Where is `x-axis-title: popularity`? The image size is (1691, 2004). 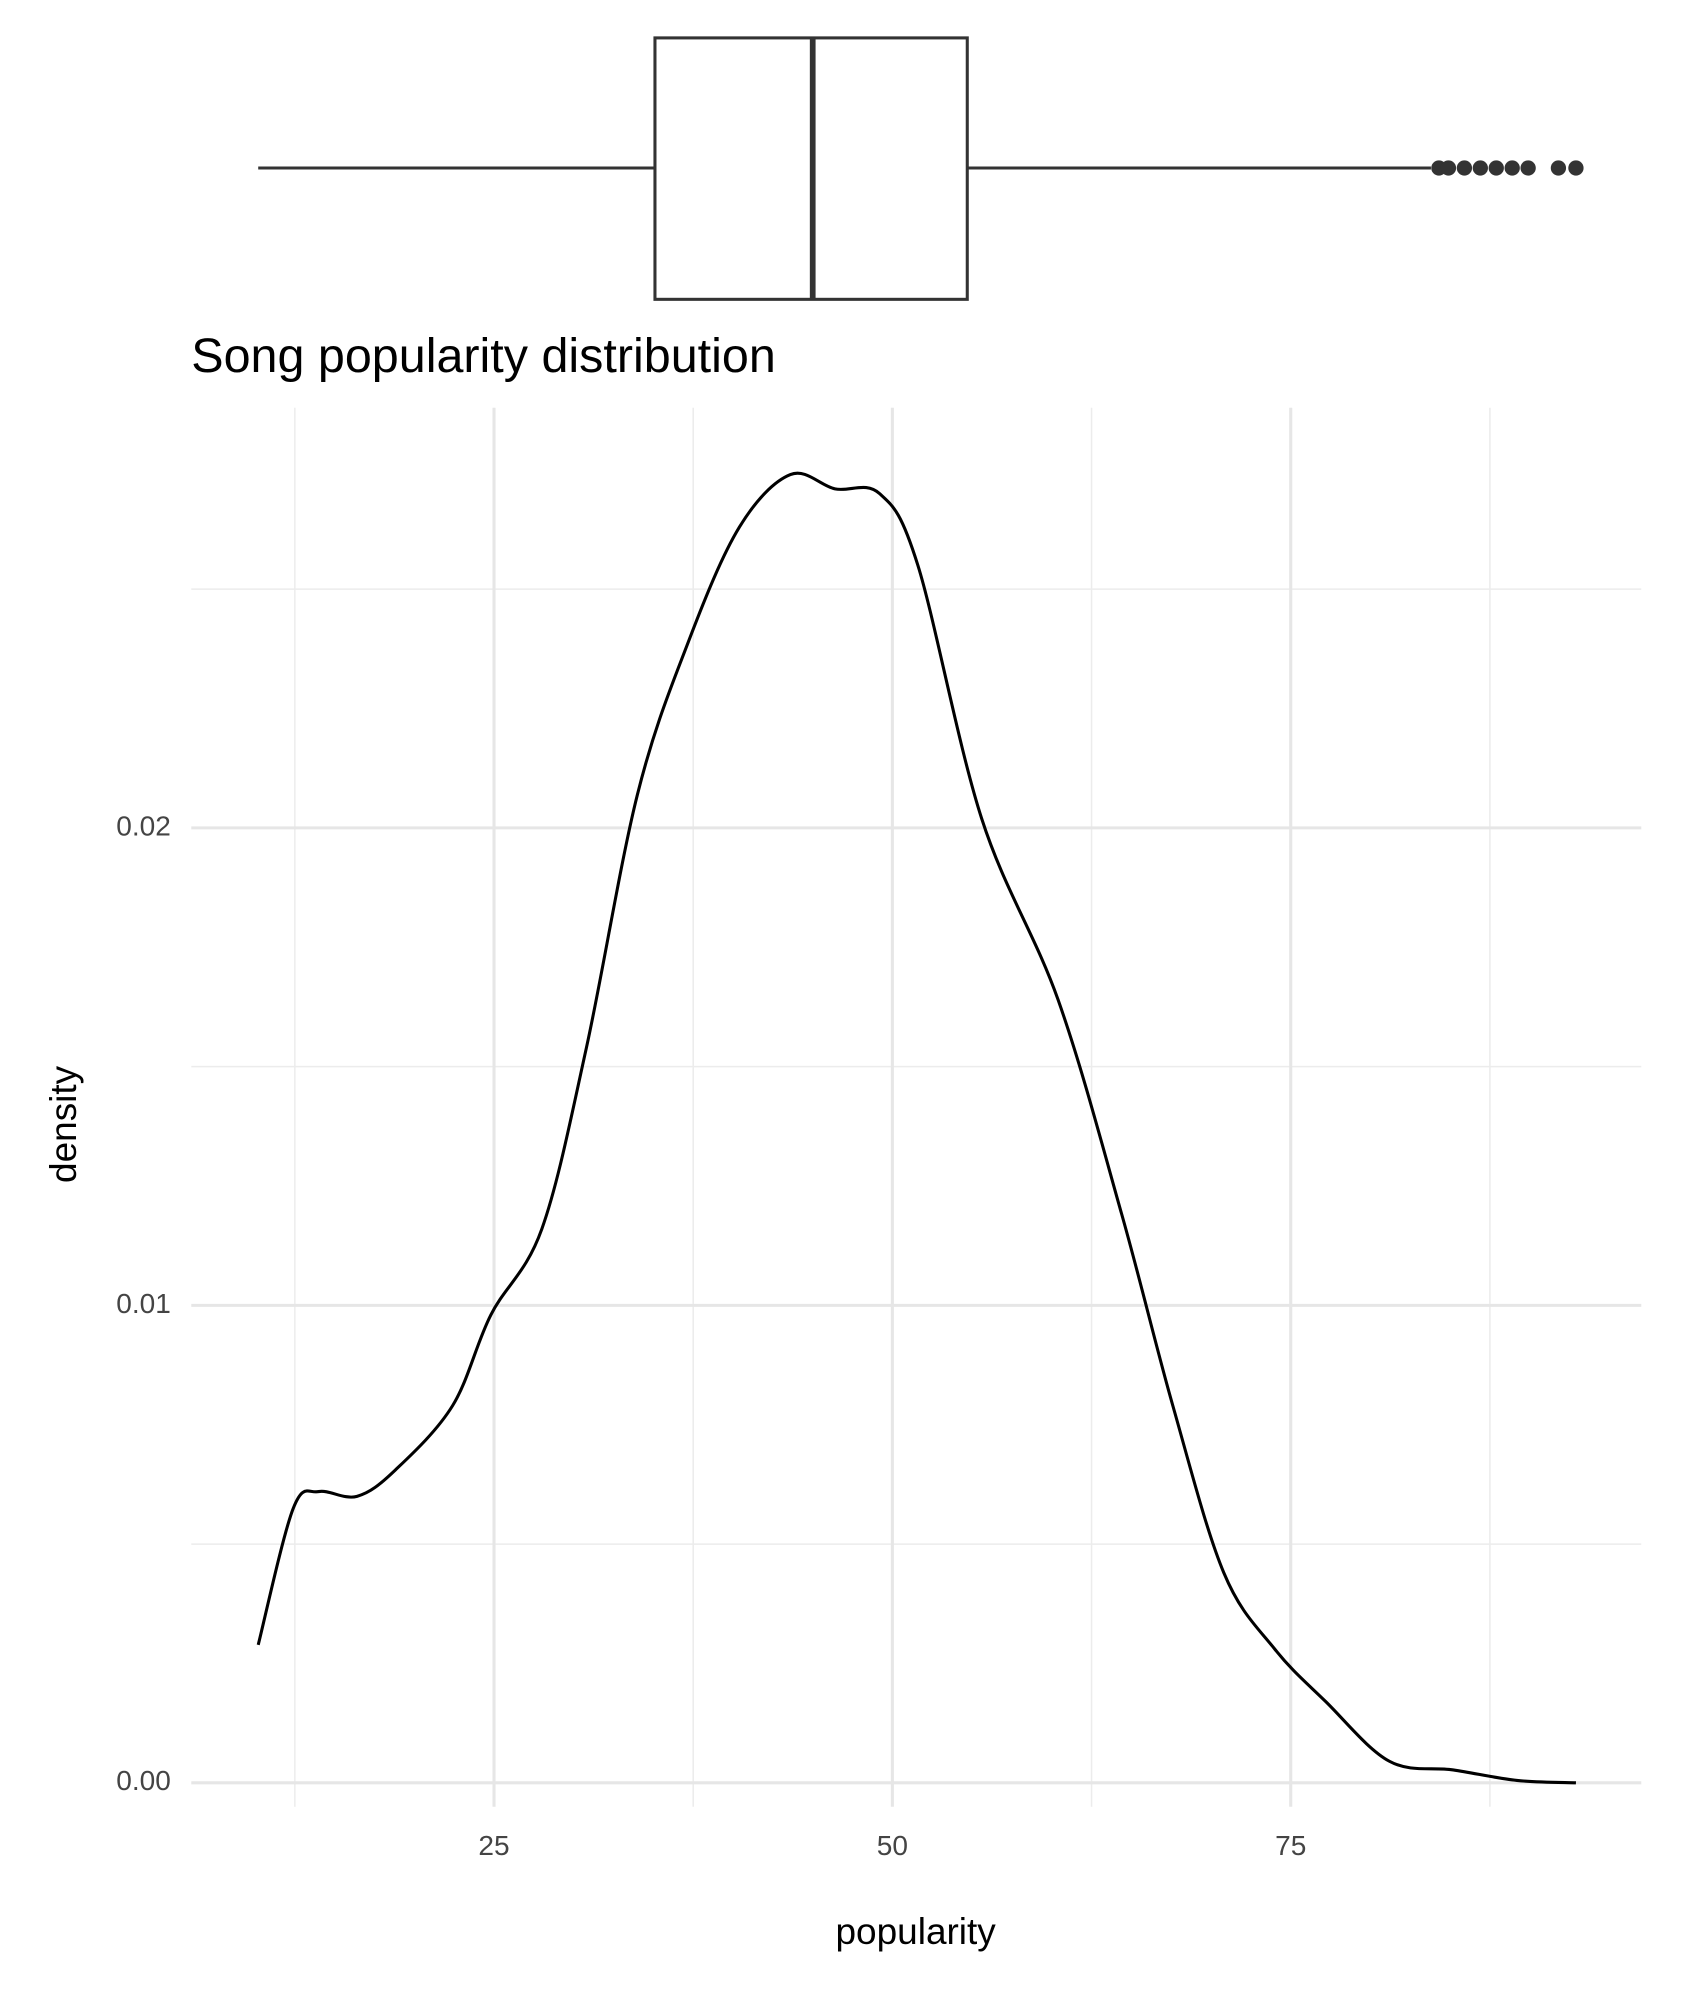
x-axis-title: popularity is located at coordinates (915, 1931).